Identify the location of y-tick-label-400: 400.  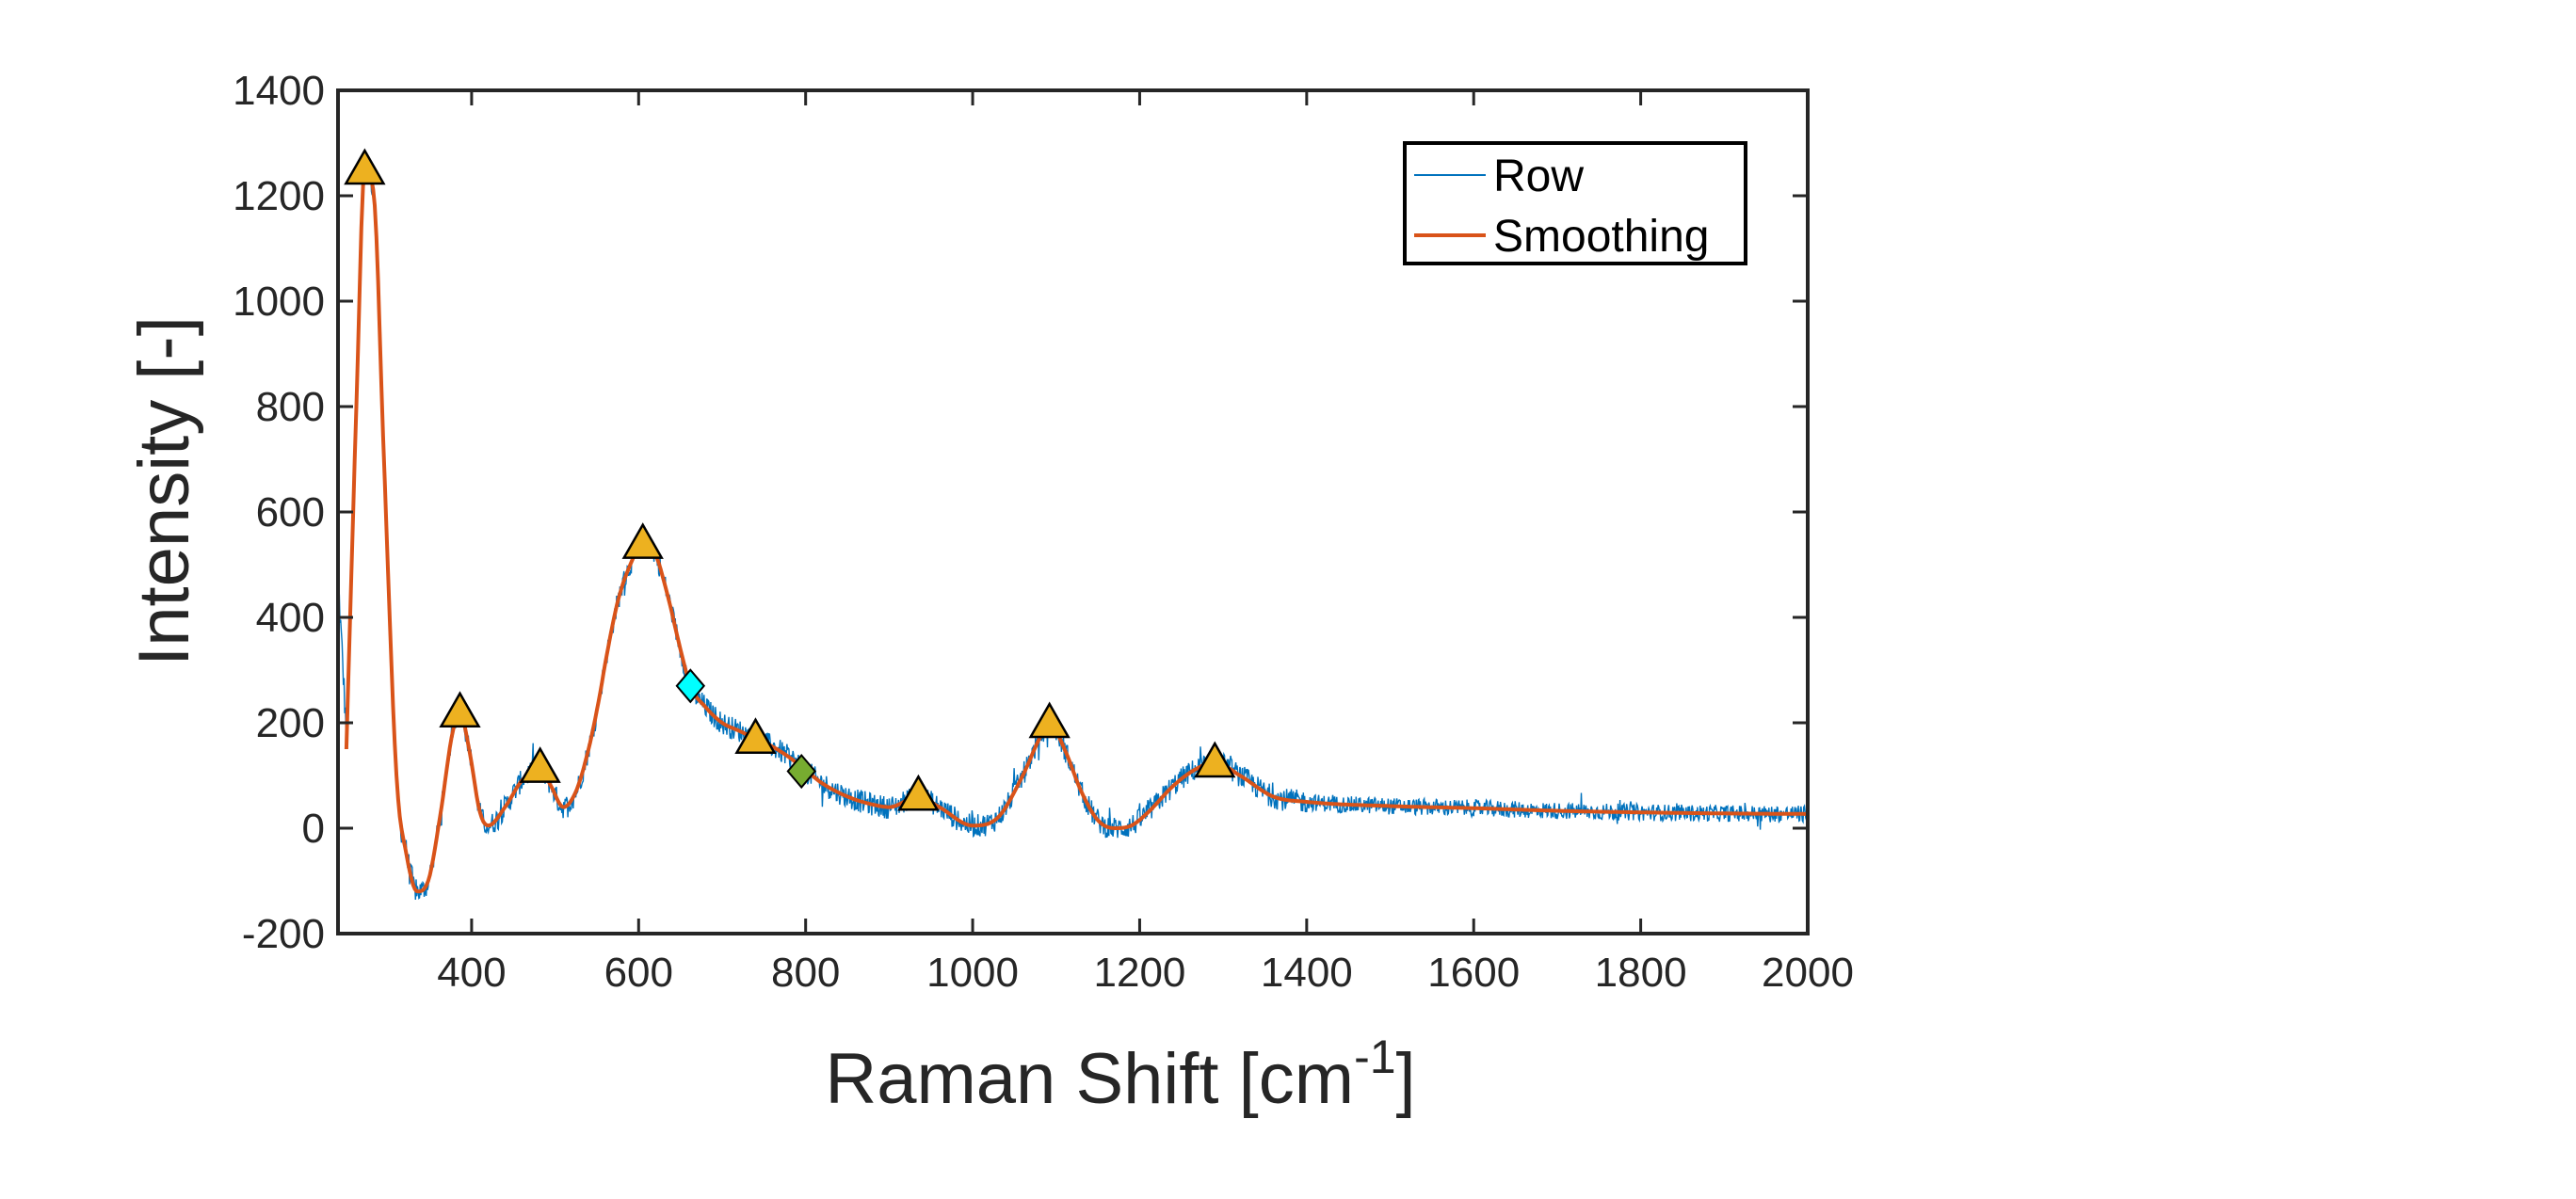
(290, 618).